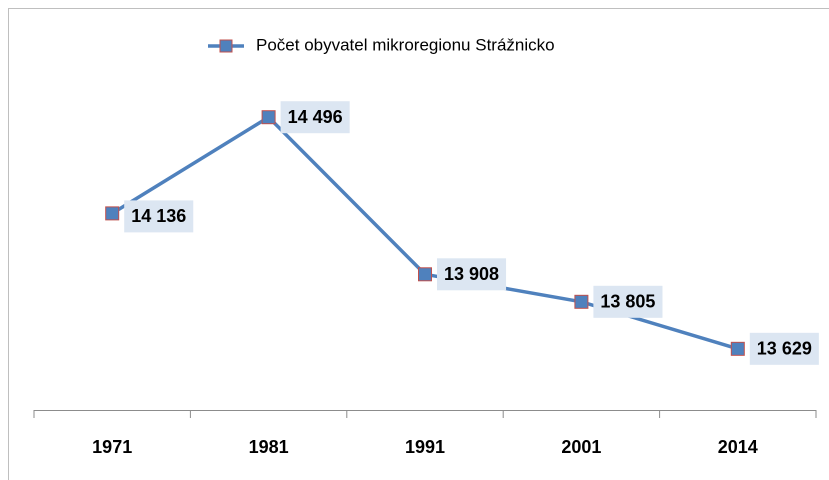  I want to click on value-label: 14 136, so click(158, 216).